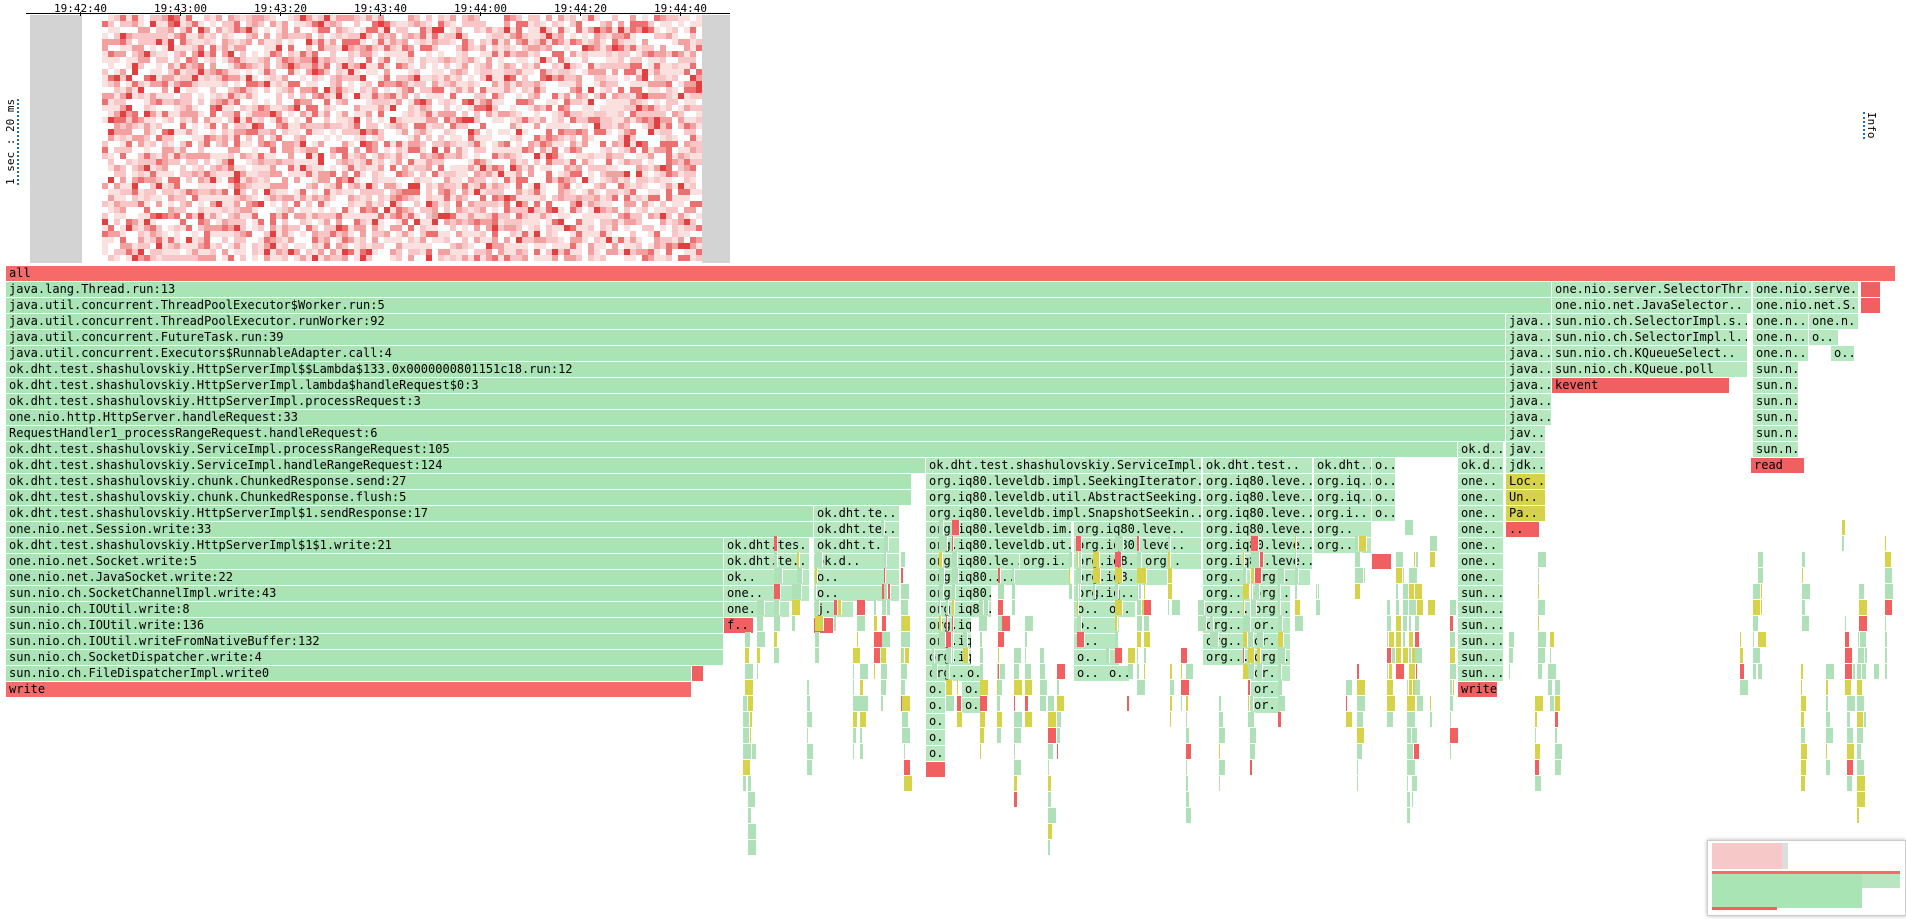  I want to click on flame-frame: or.., so click(1266, 689).